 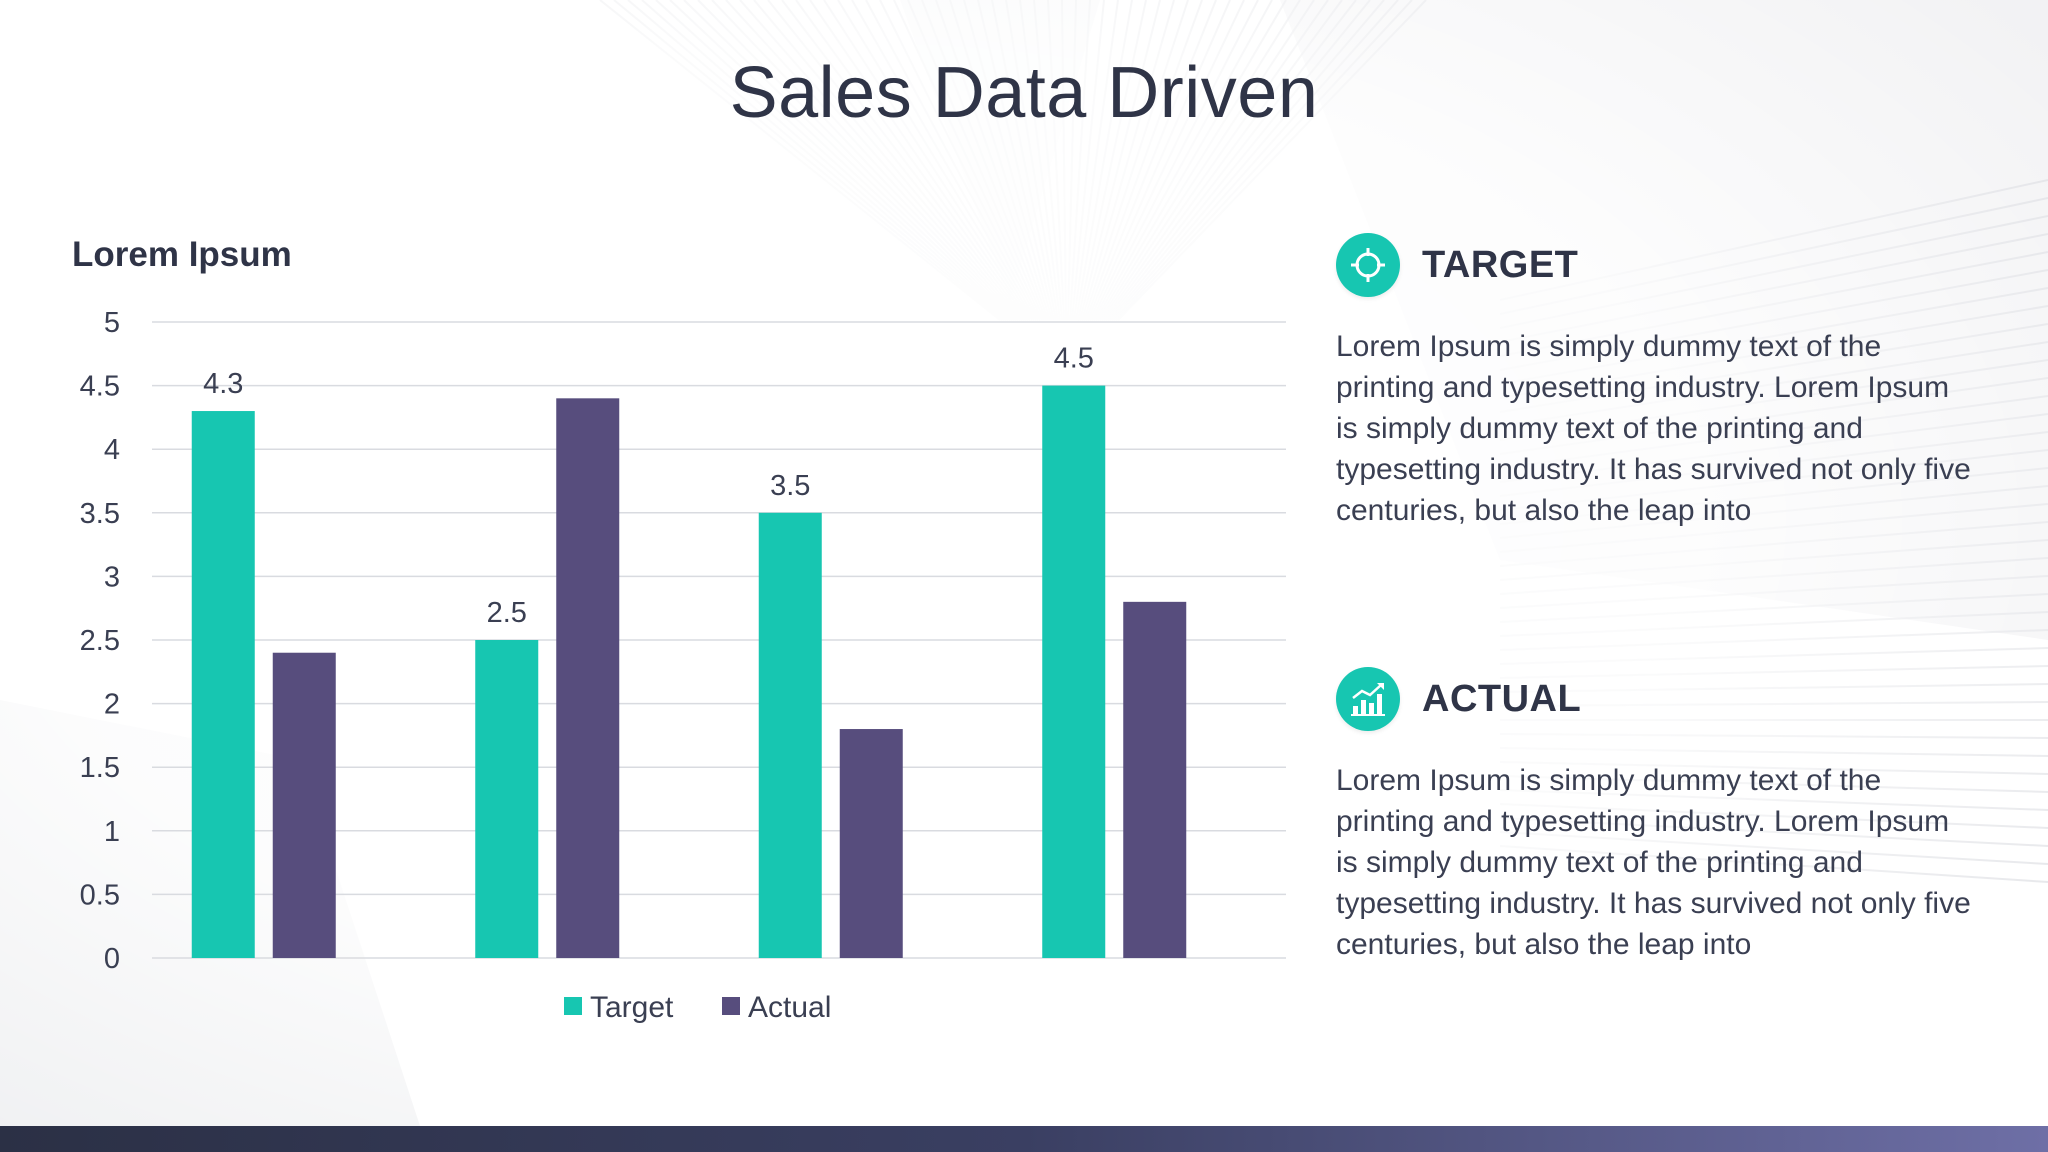 I want to click on y-axis-ticks: 0 0.5 1 1.5 2 2.5 3 3.5 4 4.5 5, so click(x=100, y=641).